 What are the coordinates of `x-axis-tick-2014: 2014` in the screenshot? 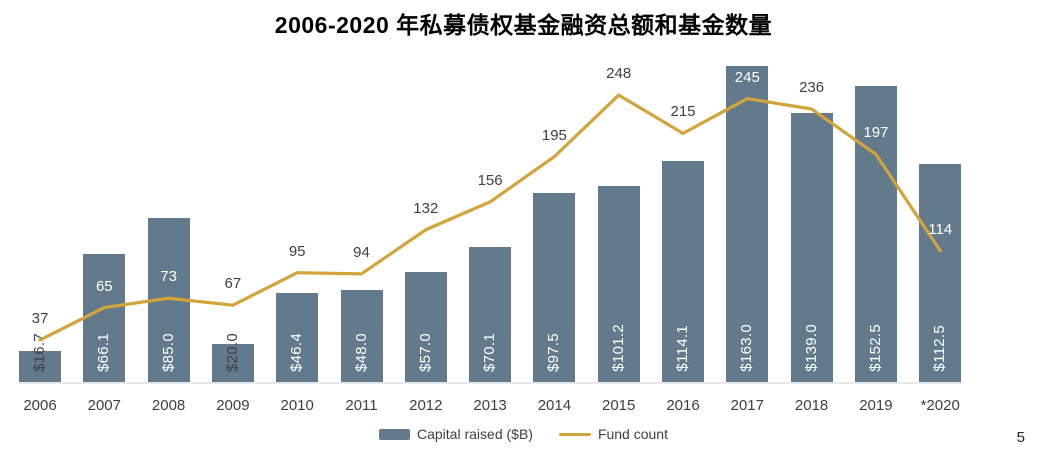 It's located at (554, 405).